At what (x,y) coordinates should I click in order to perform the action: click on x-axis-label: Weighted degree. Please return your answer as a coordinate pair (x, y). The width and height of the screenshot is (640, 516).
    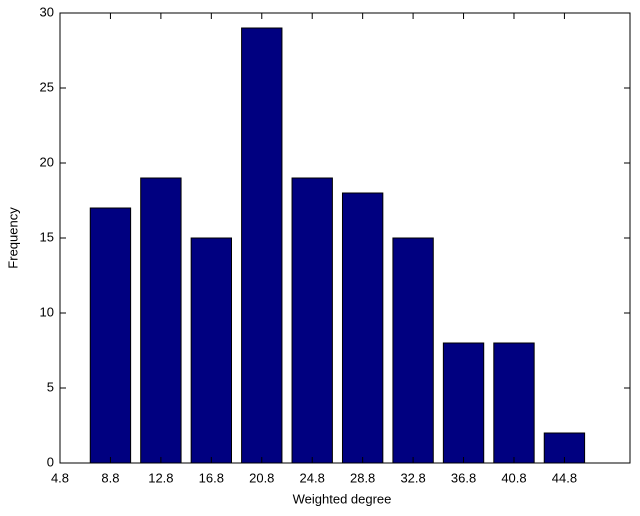
    Looking at the image, I should click on (342, 498).